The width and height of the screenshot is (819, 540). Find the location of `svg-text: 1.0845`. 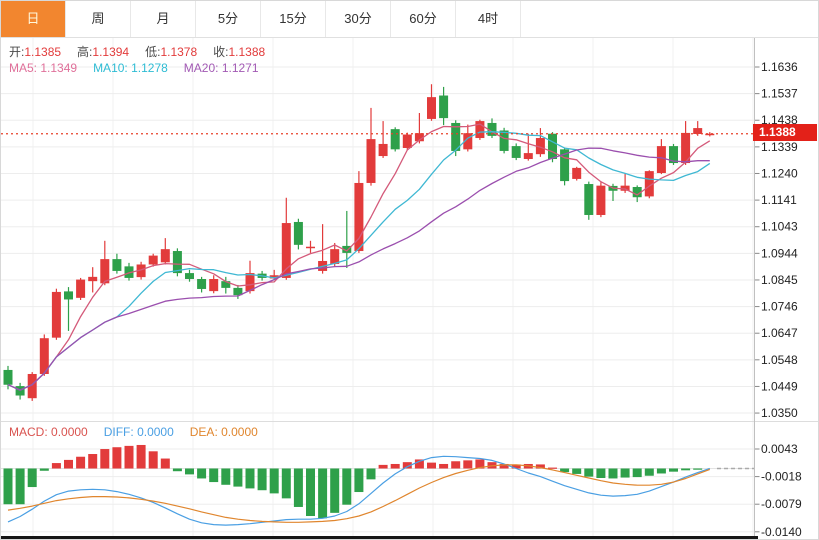

svg-text: 1.0845 is located at coordinates (779, 280).